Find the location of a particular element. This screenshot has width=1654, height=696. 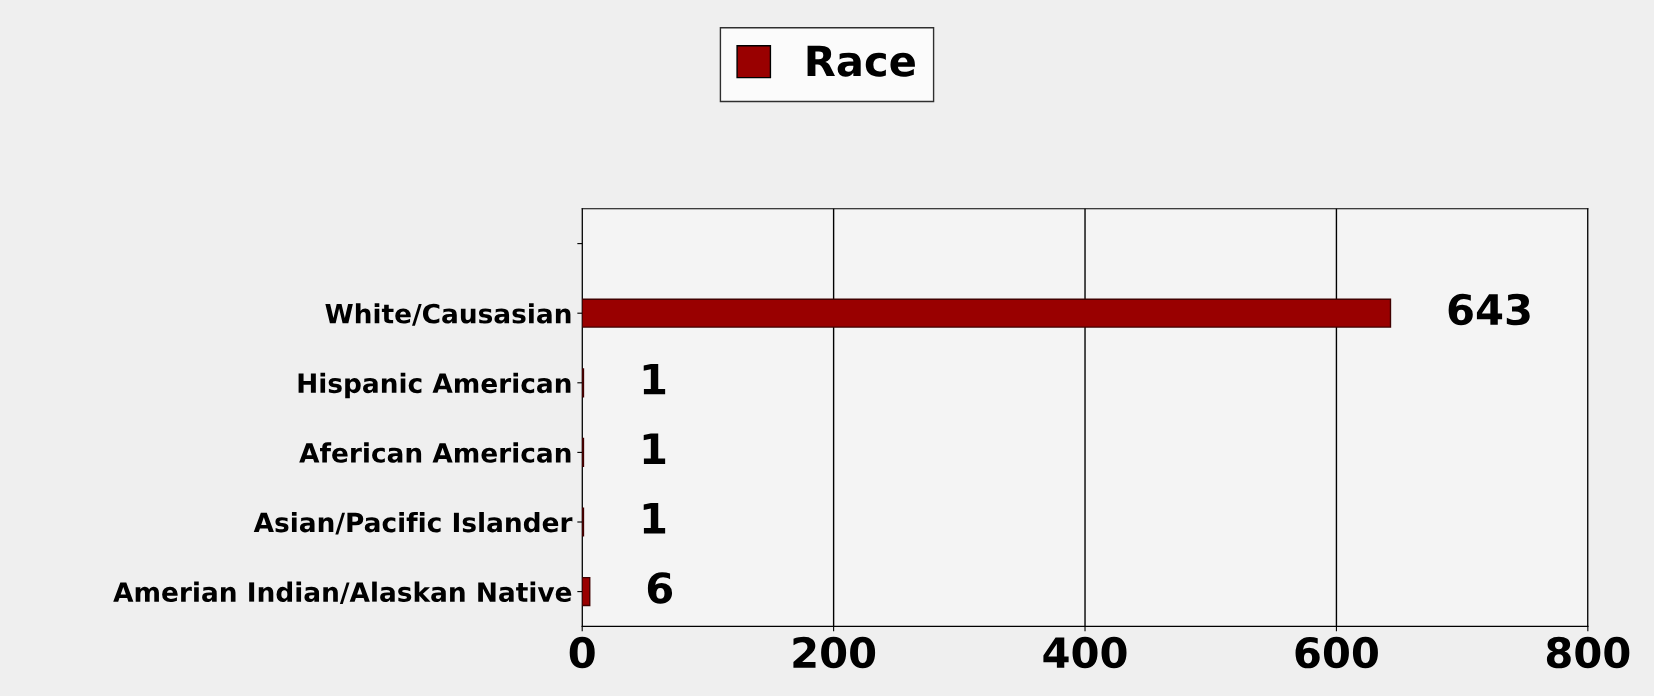

y-tick-label: Asian/Pacific Islander is located at coordinates (413, 523).